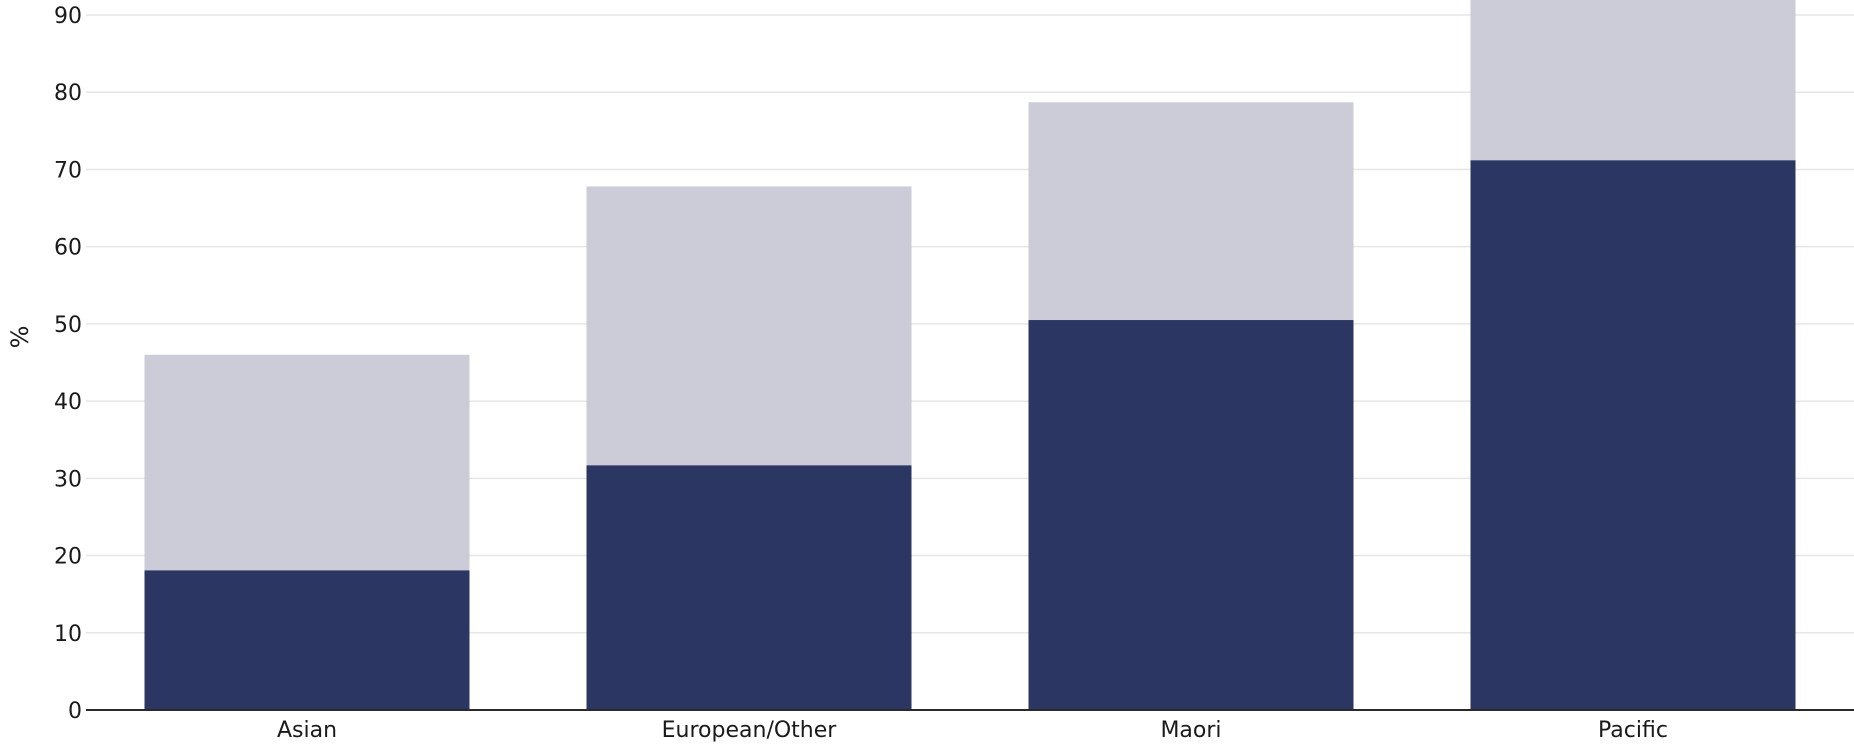 The width and height of the screenshot is (1854, 745). Describe the element at coordinates (750, 730) in the screenshot. I see `x-tick-label: European/Other` at that location.